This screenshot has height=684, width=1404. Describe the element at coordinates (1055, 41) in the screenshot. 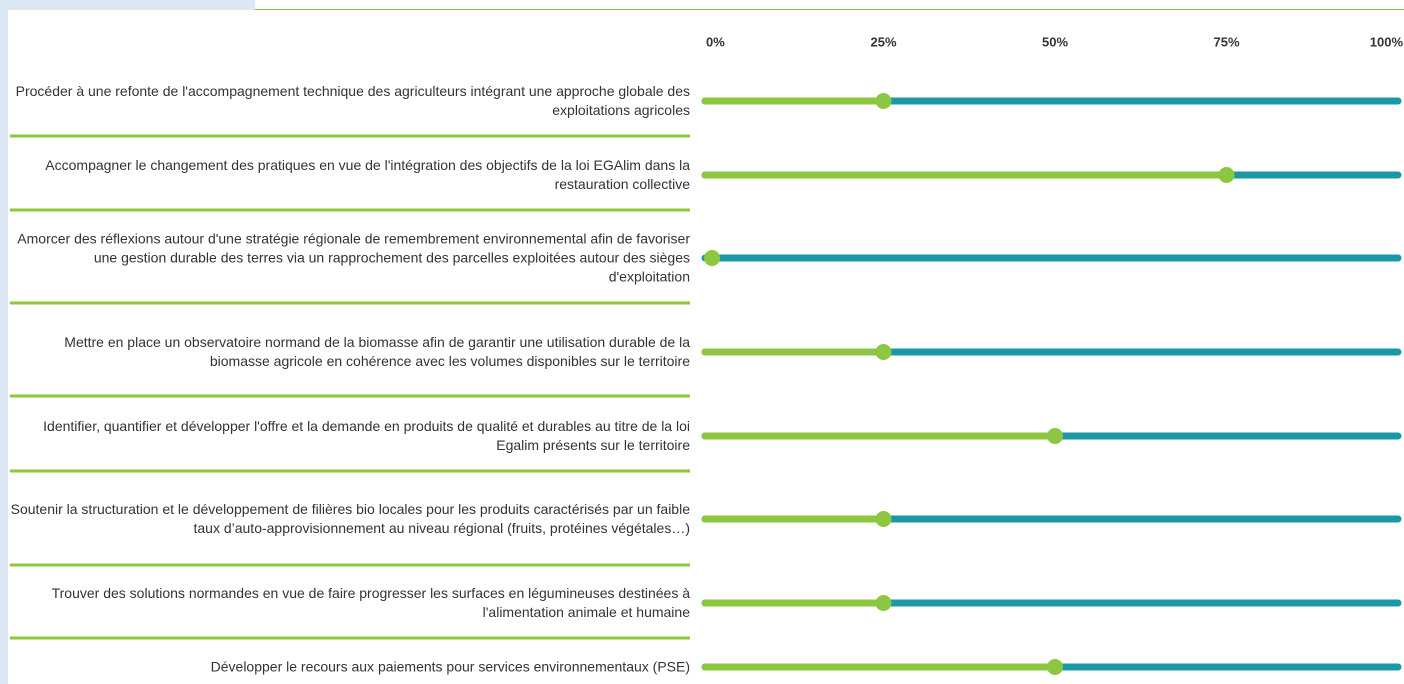

I see `x-tick-label: 50%` at that location.